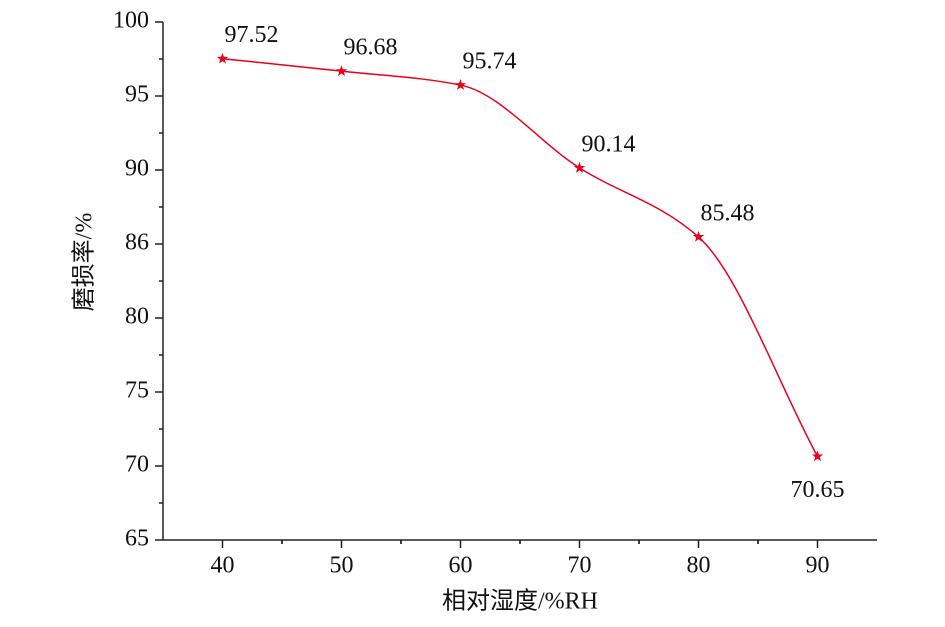 The height and width of the screenshot is (627, 945). I want to click on y-tick-label: 90, so click(137, 169).